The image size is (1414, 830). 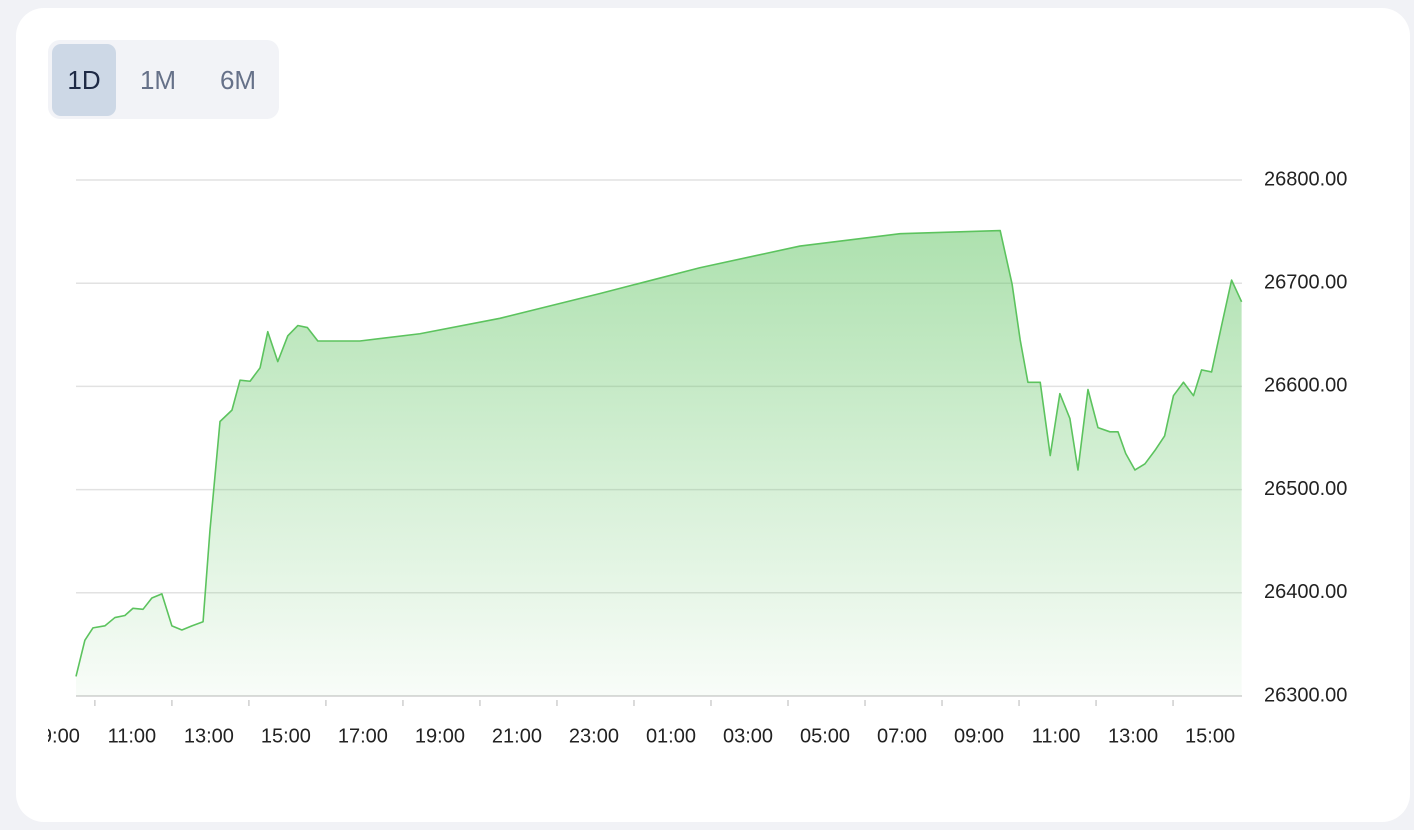 What do you see at coordinates (363, 736) in the screenshot?
I see `x-tick-label: 17:00` at bounding box center [363, 736].